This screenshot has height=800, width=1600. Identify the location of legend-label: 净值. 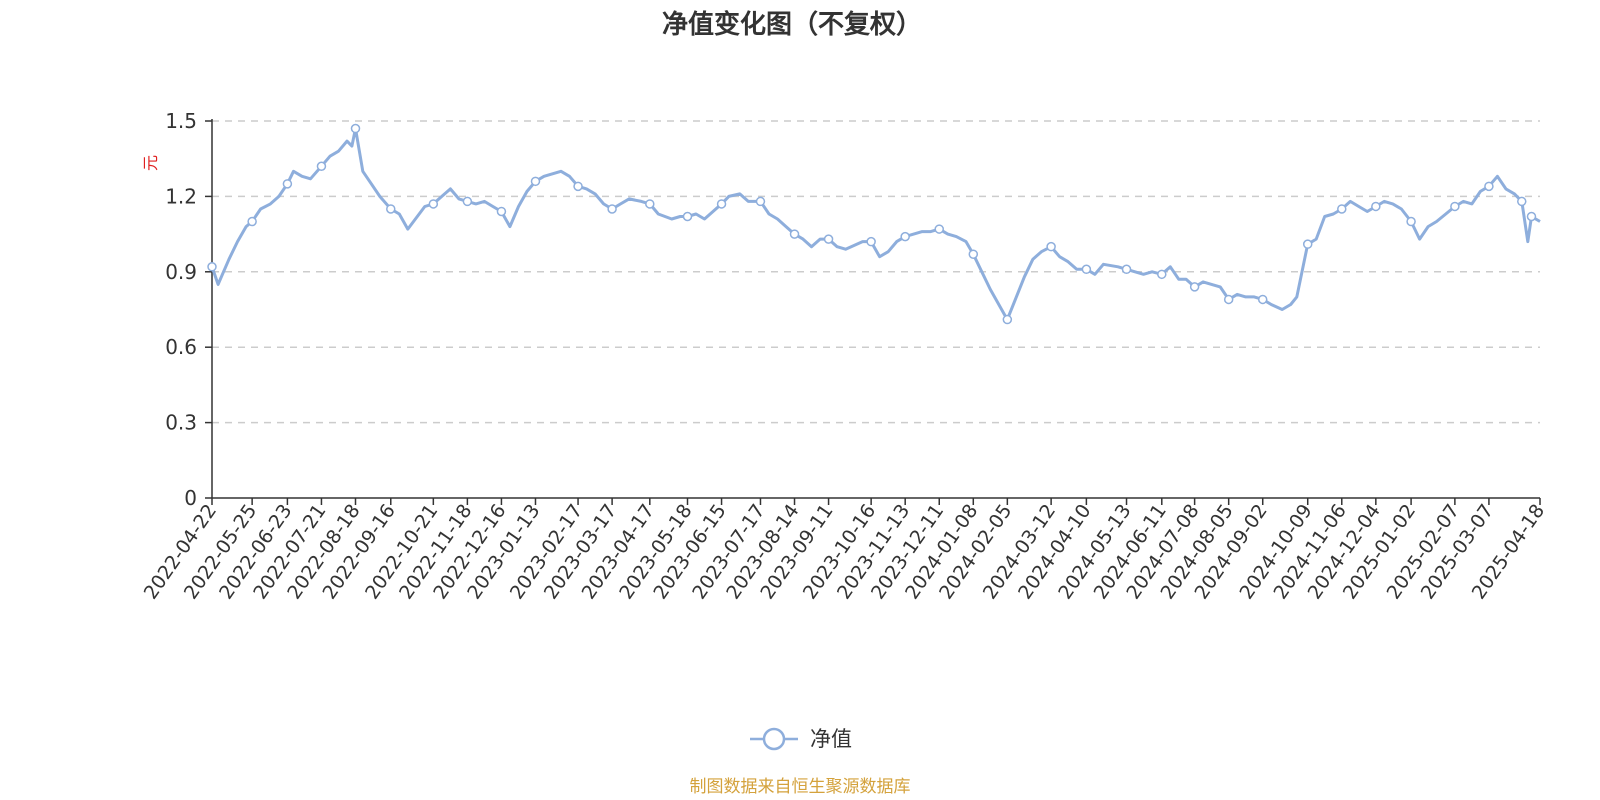
(831, 739).